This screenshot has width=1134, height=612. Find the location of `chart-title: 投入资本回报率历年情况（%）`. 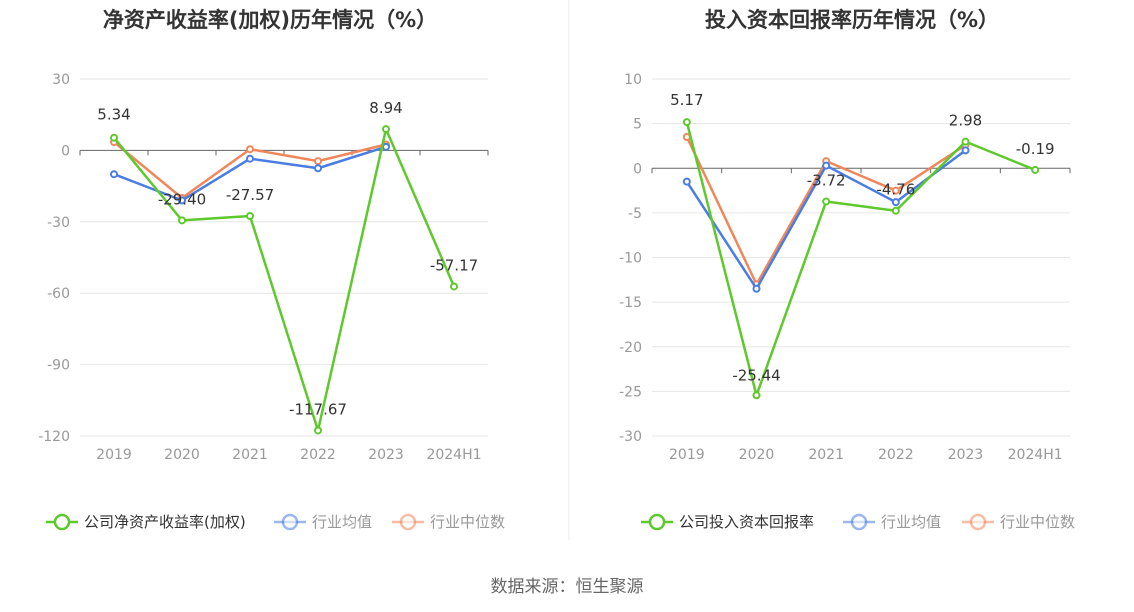

chart-title: 投入资本回报率历年情况（%） is located at coordinates (852, 20).